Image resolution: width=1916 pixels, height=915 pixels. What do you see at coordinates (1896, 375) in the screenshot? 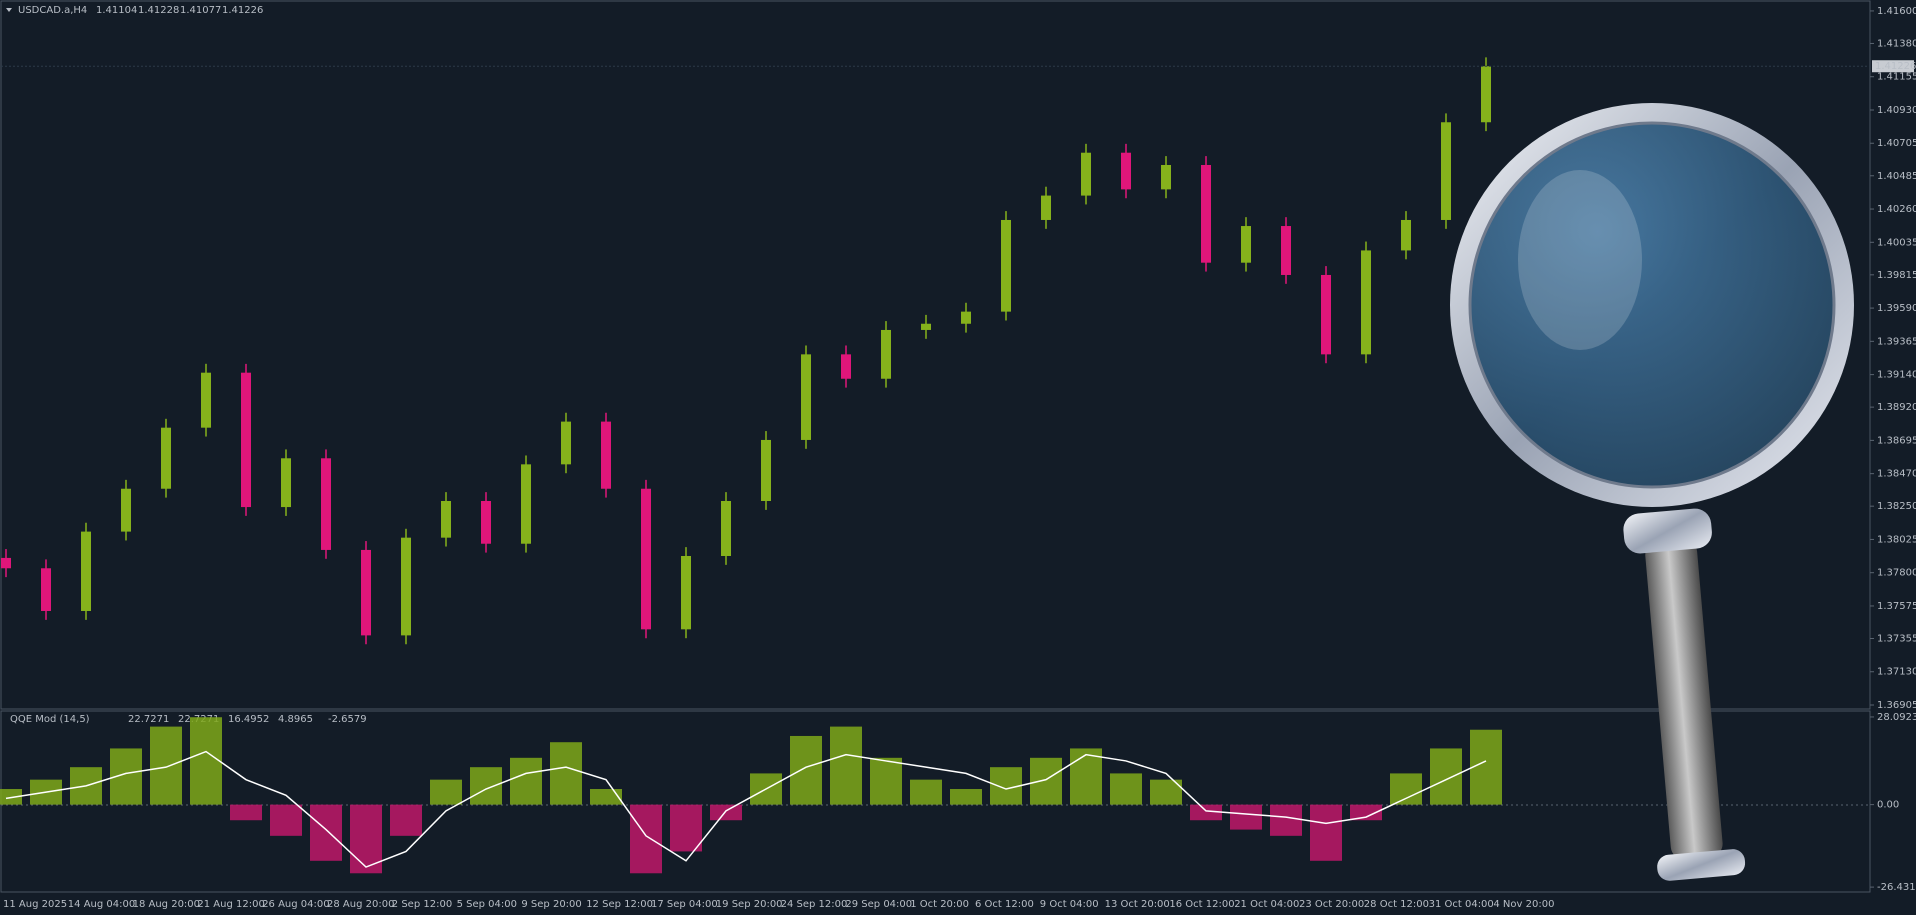
I see `y-tick-label: 1.39140` at bounding box center [1896, 375].